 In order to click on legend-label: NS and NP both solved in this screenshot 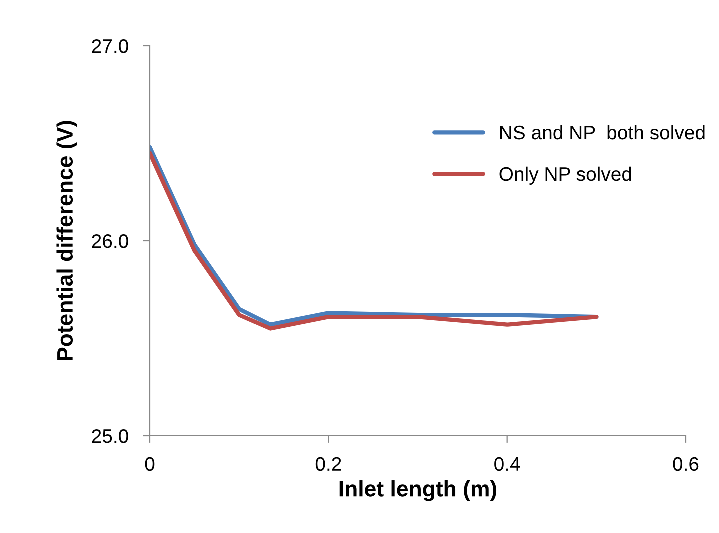, I will do `click(602, 132)`.